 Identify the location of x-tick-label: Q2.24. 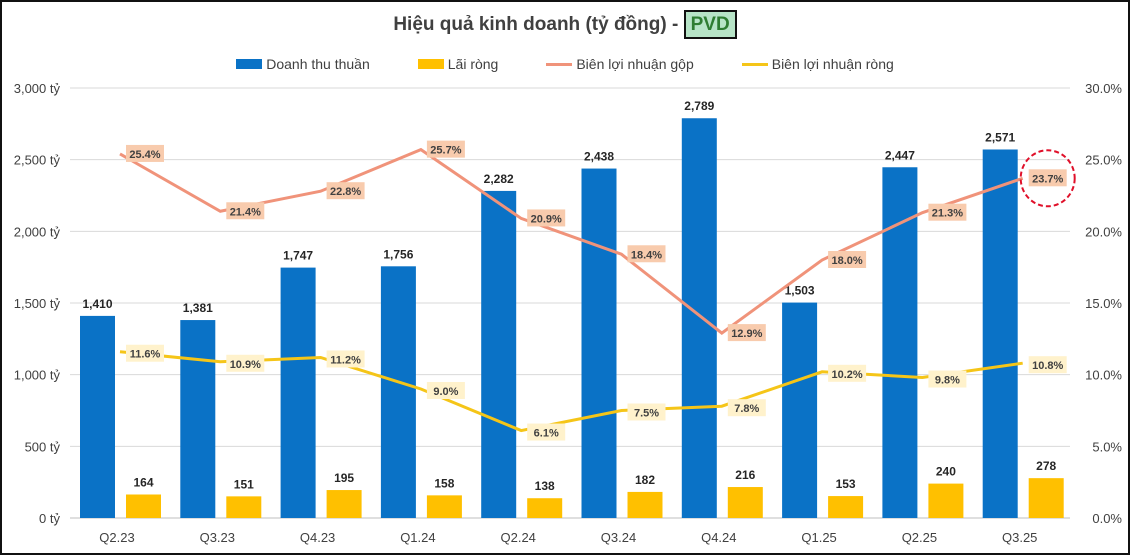
(517, 537).